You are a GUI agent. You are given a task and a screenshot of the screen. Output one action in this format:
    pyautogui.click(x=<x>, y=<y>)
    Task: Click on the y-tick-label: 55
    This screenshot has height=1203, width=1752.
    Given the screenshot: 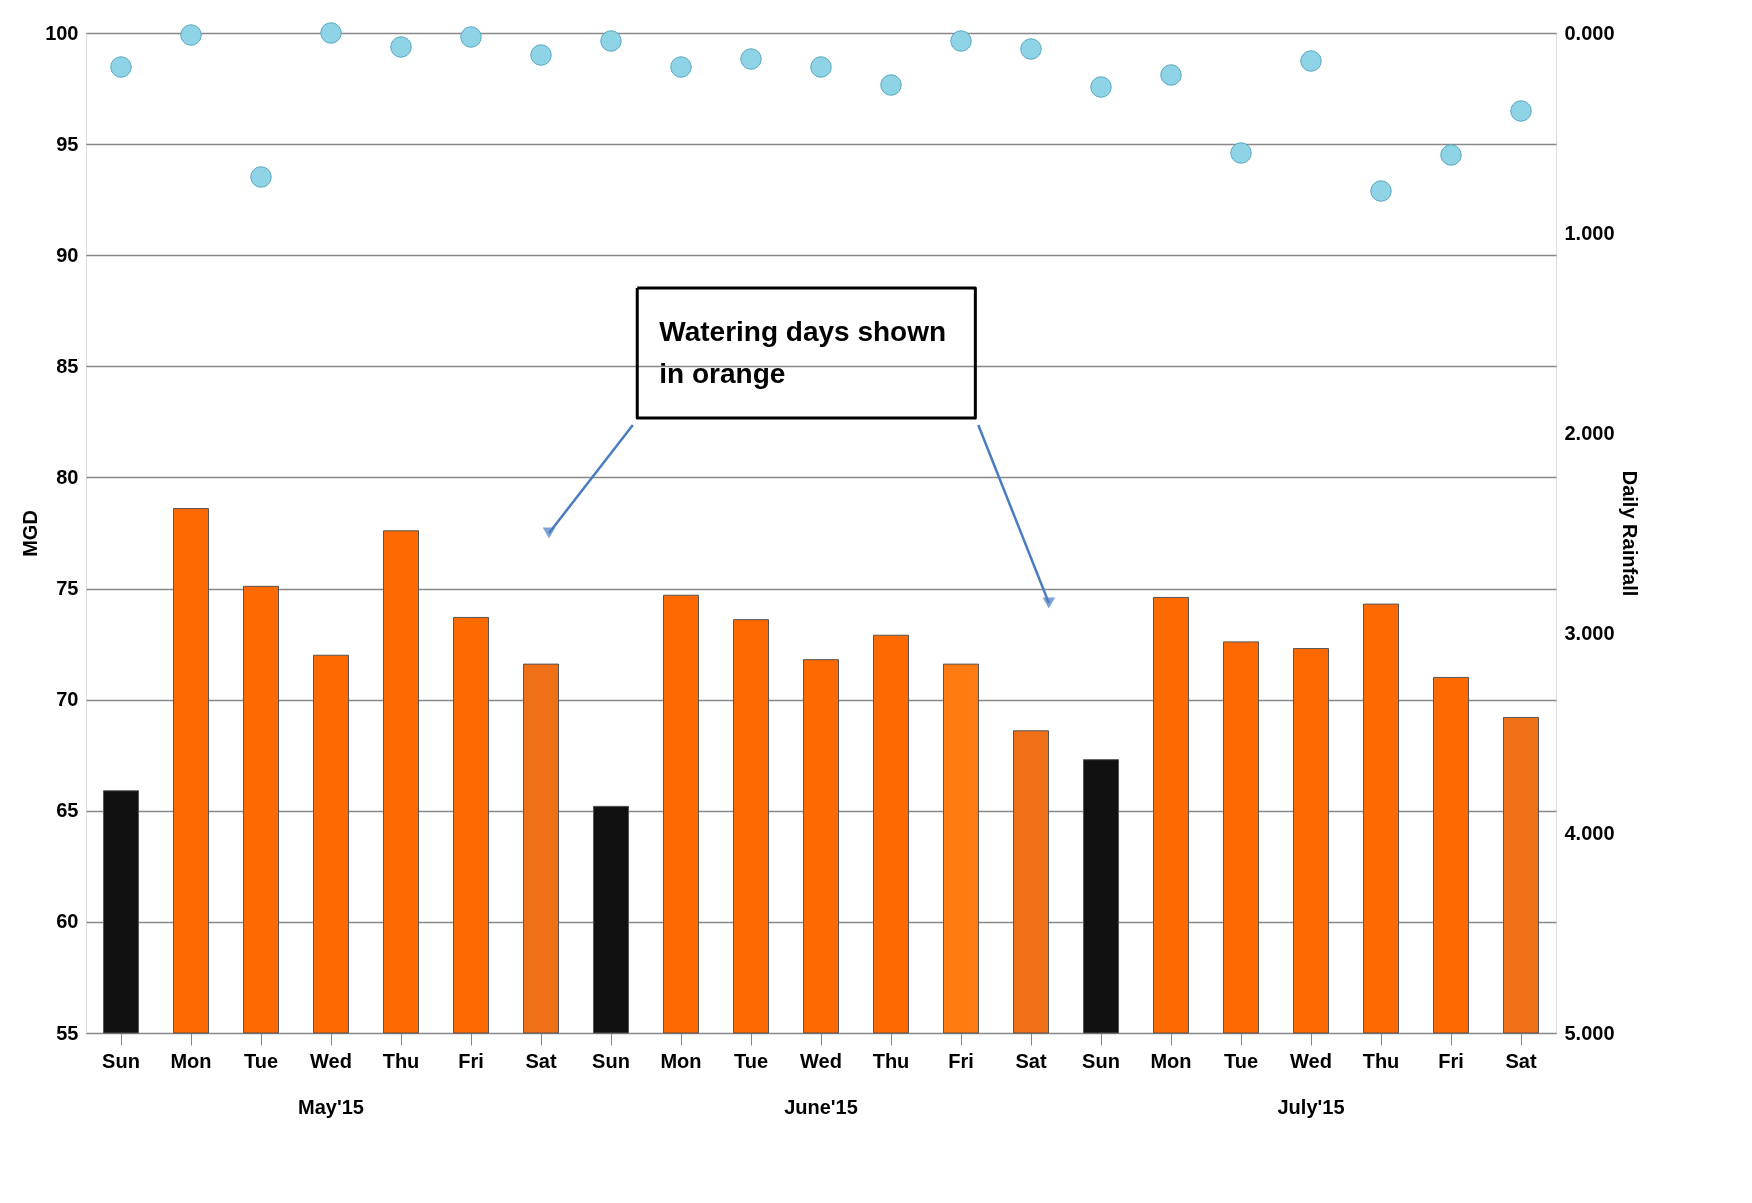 What is the action you would take?
    pyautogui.click(x=67, y=1032)
    